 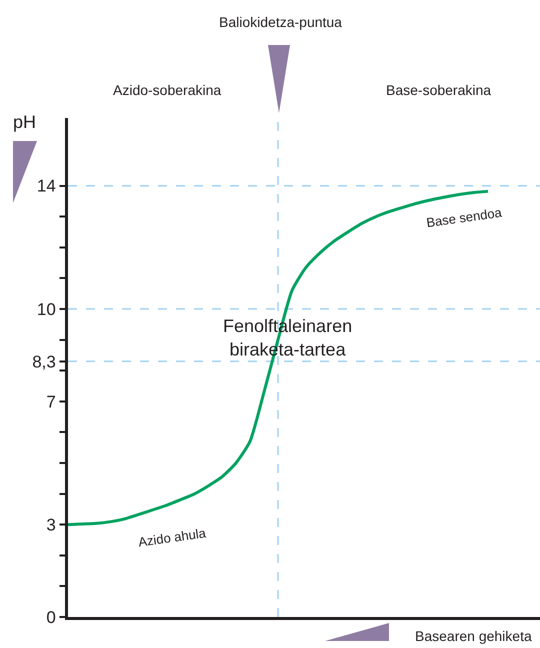 What do you see at coordinates (51, 525) in the screenshot?
I see `y-tick-label: 3` at bounding box center [51, 525].